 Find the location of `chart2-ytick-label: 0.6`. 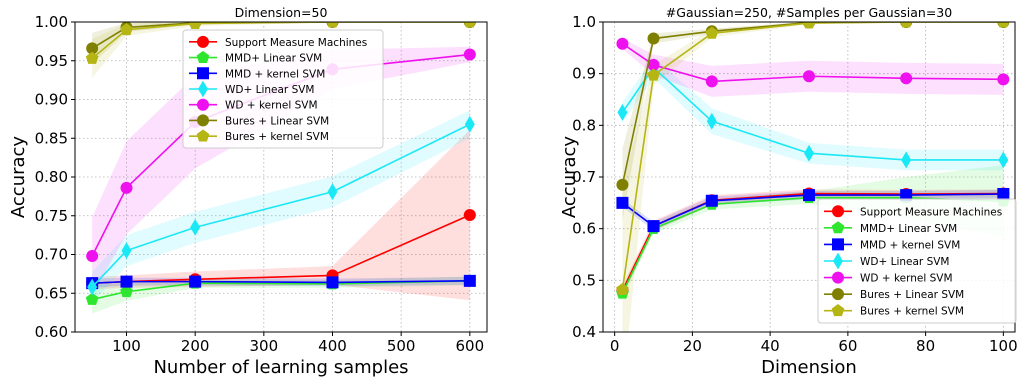

chart2-ytick-label: 0.6 is located at coordinates (584, 229).